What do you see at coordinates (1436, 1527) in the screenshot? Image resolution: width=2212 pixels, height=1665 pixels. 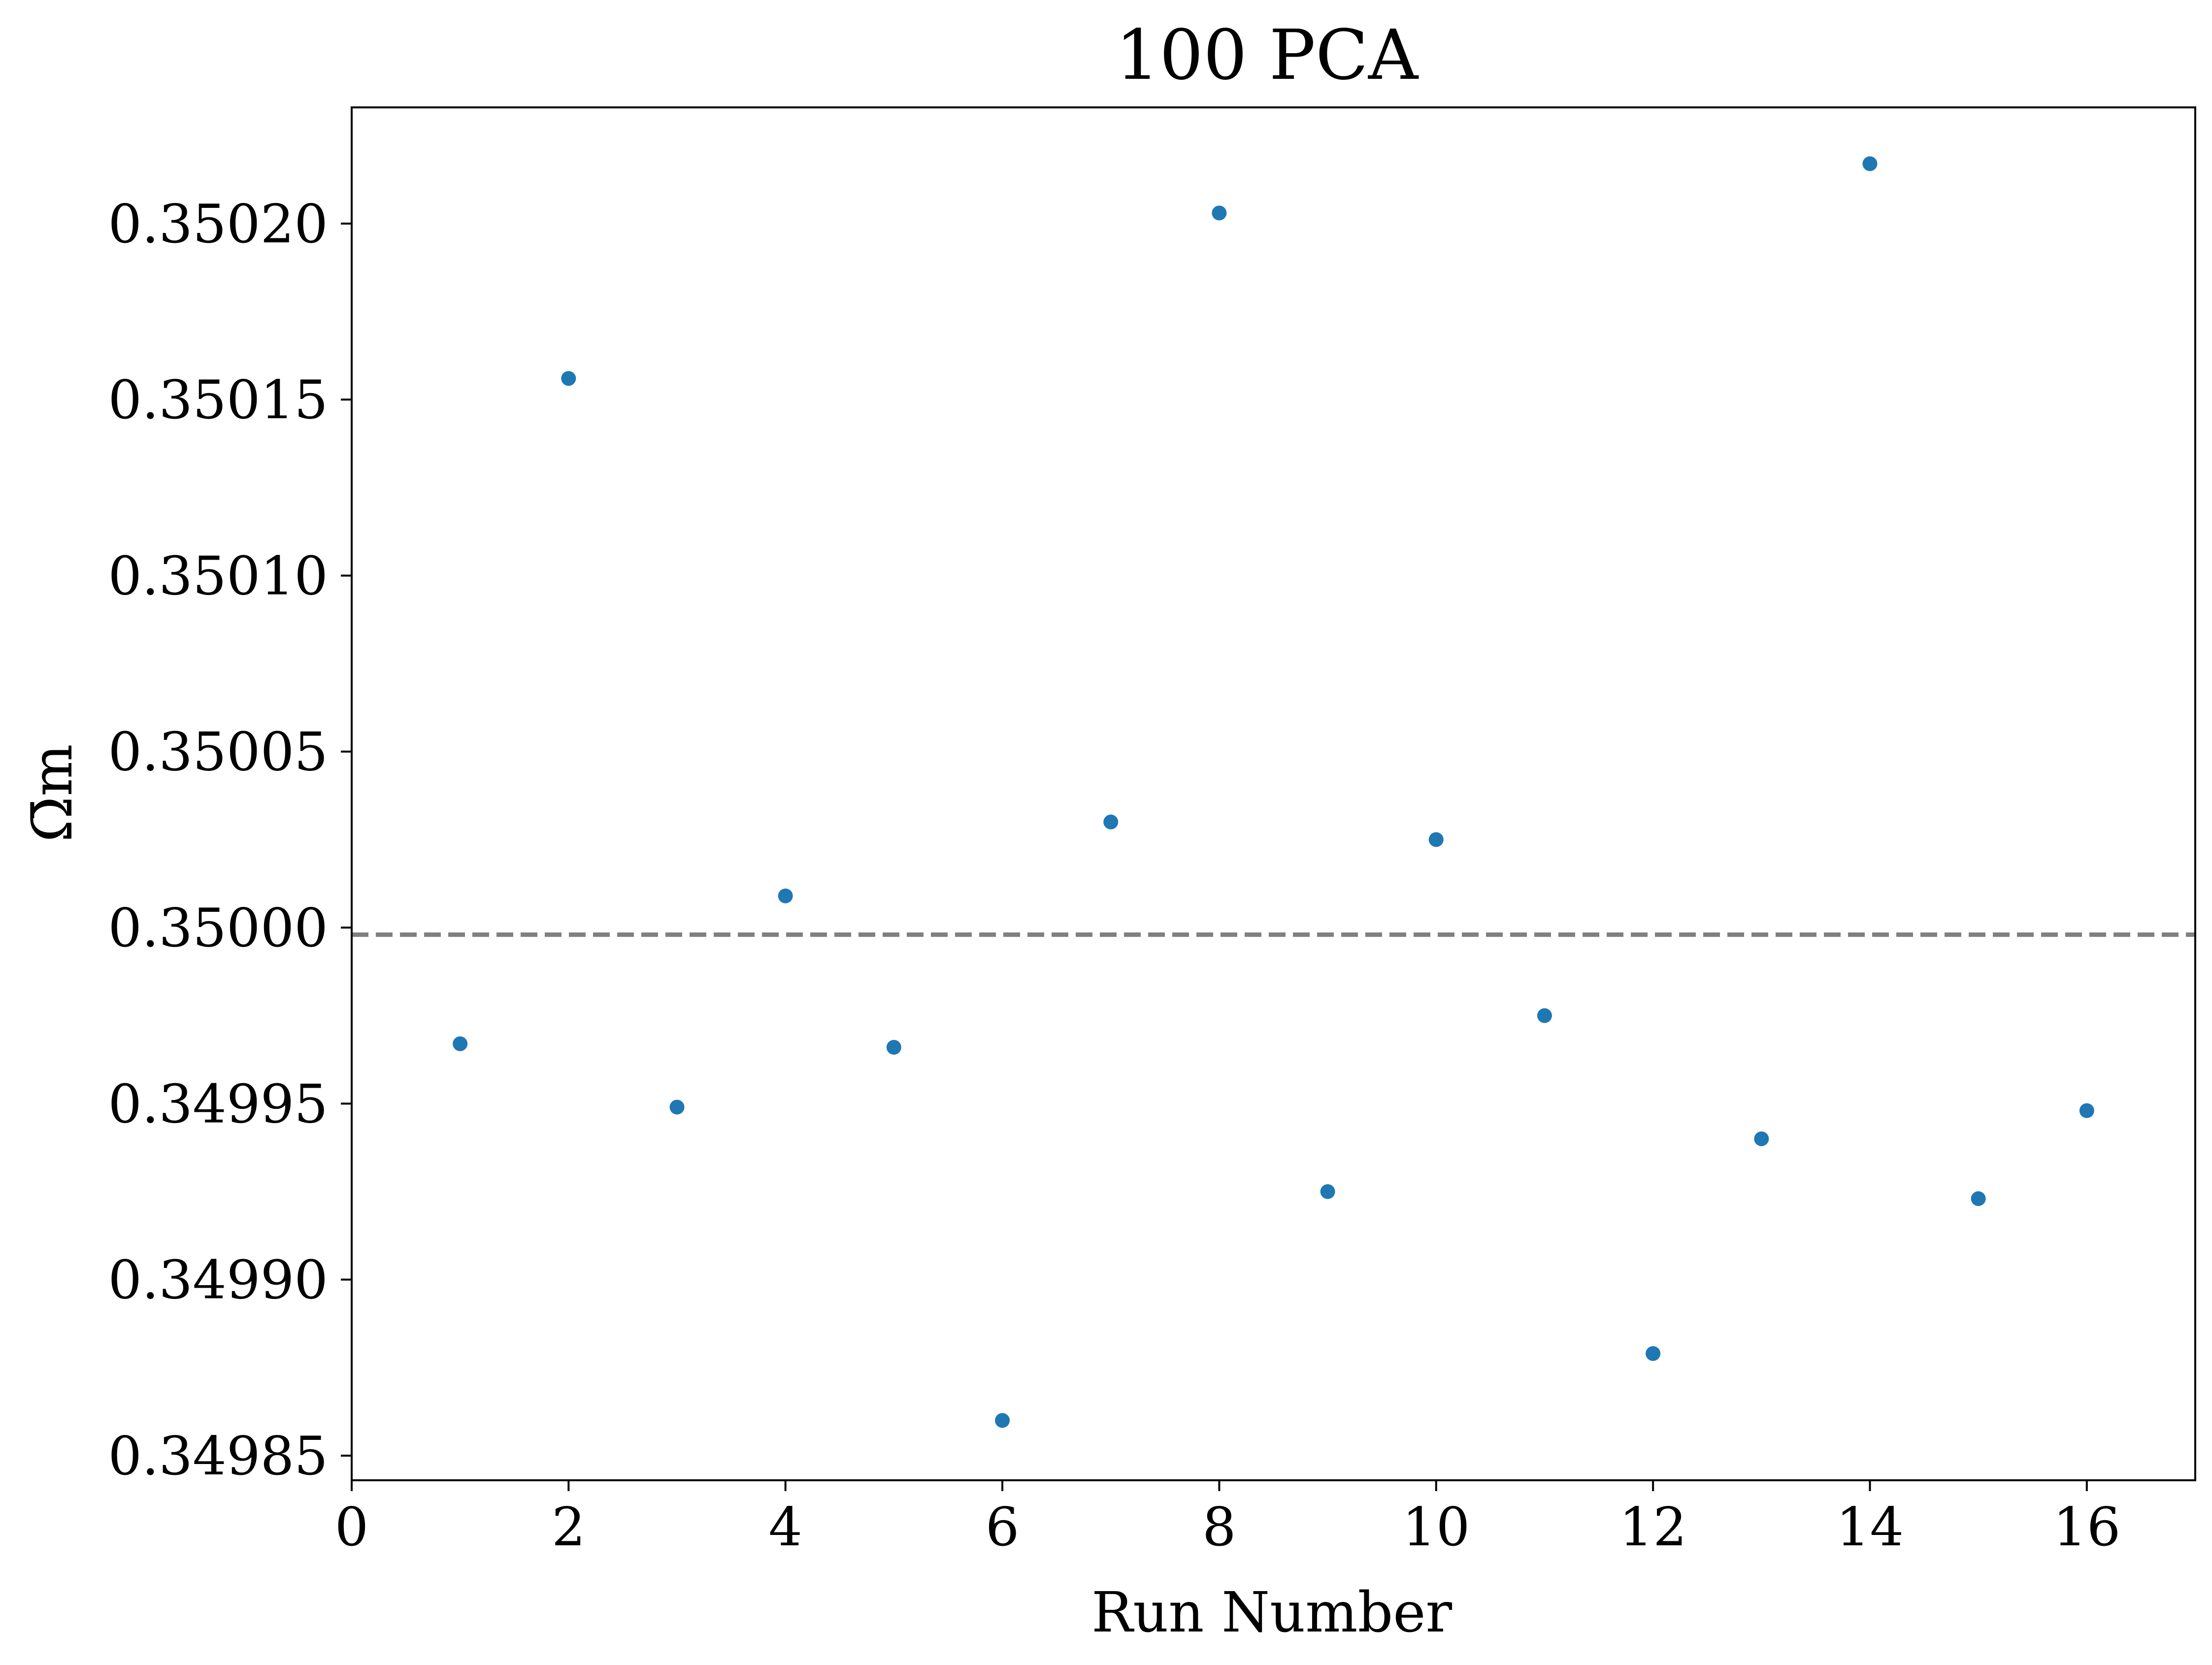 I see `x-tick-label: 10` at bounding box center [1436, 1527].